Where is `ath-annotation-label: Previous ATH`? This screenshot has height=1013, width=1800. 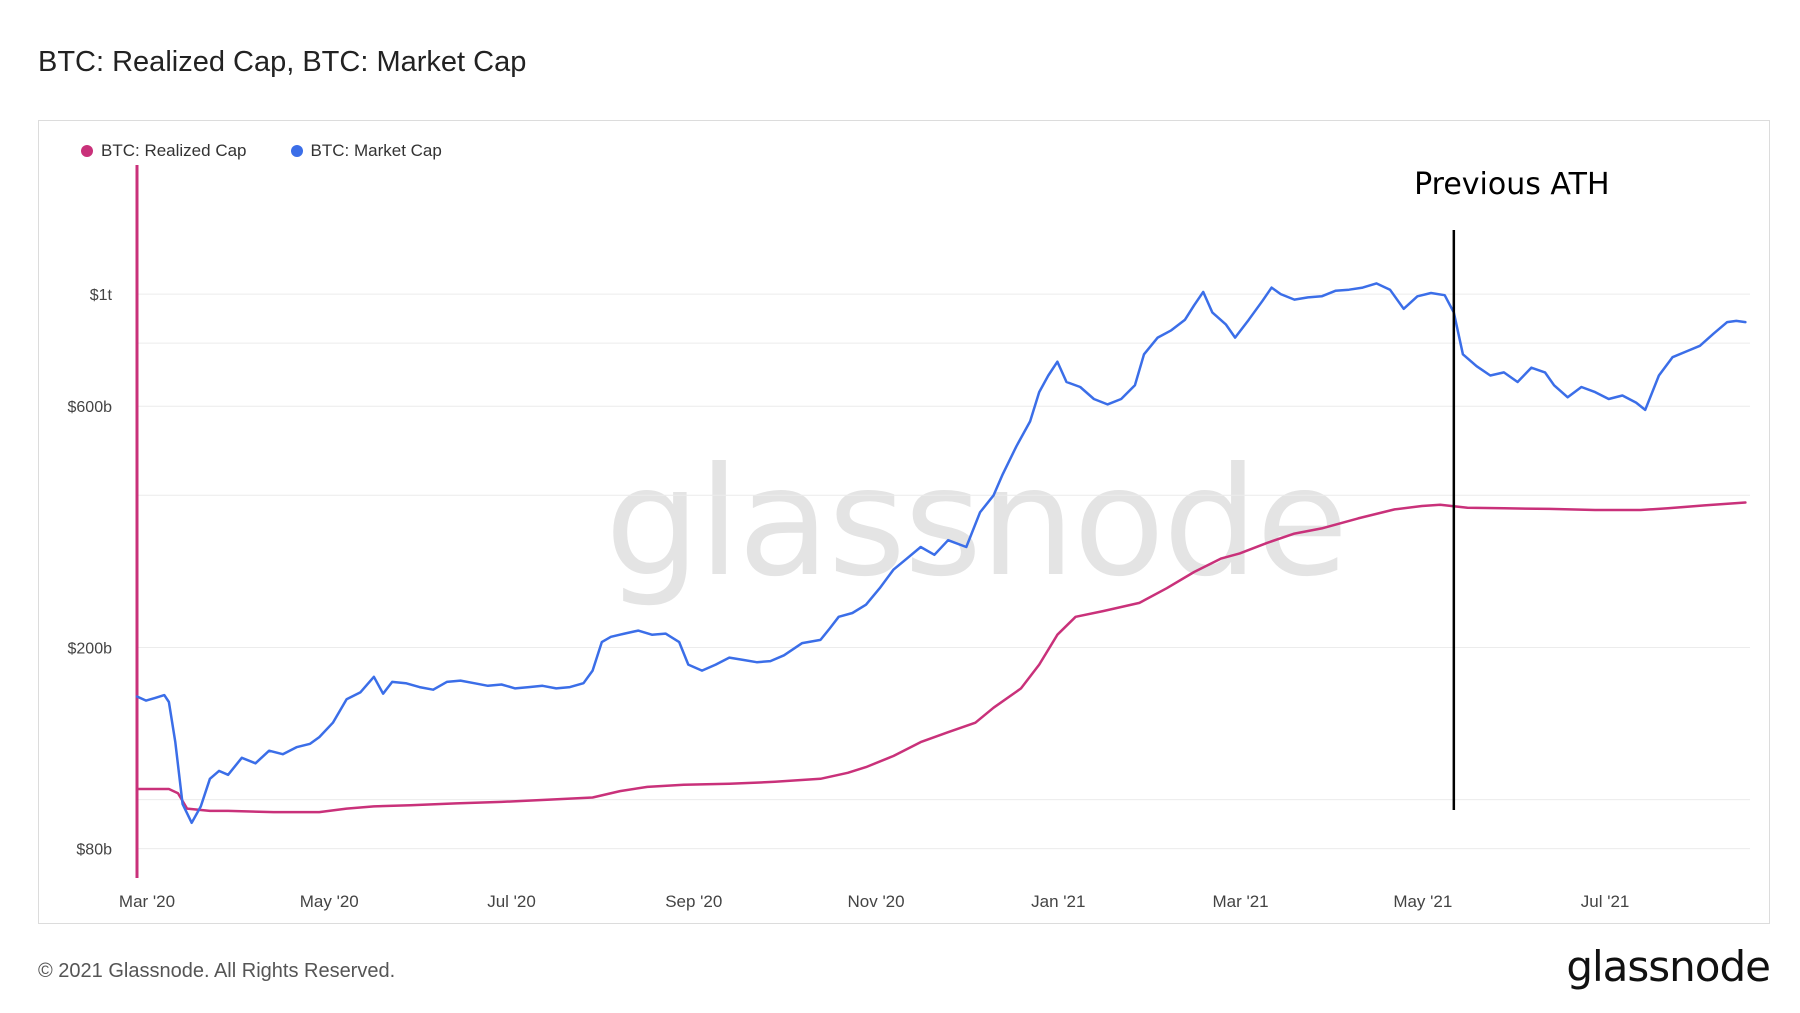 ath-annotation-label: Previous ATH is located at coordinates (1511, 184).